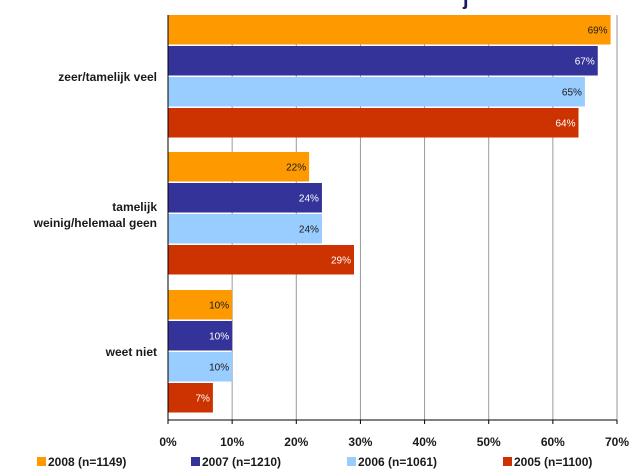  What do you see at coordinates (219, 336) in the screenshot?
I see `data-label-2-1: 10%` at bounding box center [219, 336].